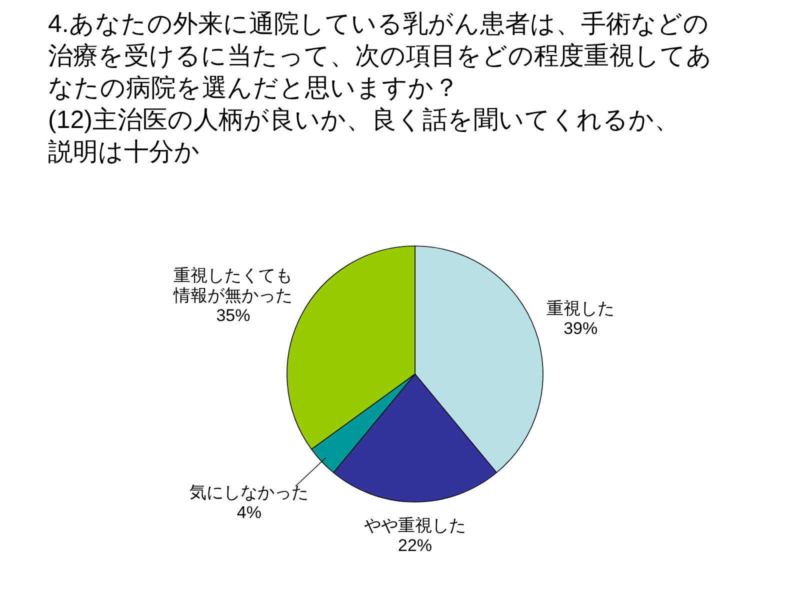 The image size is (800, 600). Describe the element at coordinates (380, 56) in the screenshot. I see `chart-title: 4.あなたの外来に通院している乳がん患者は、手術などの治療を受けるに当たって、次の項目をどの程度重視してあなたの病院を選んだと思いますか？` at that location.